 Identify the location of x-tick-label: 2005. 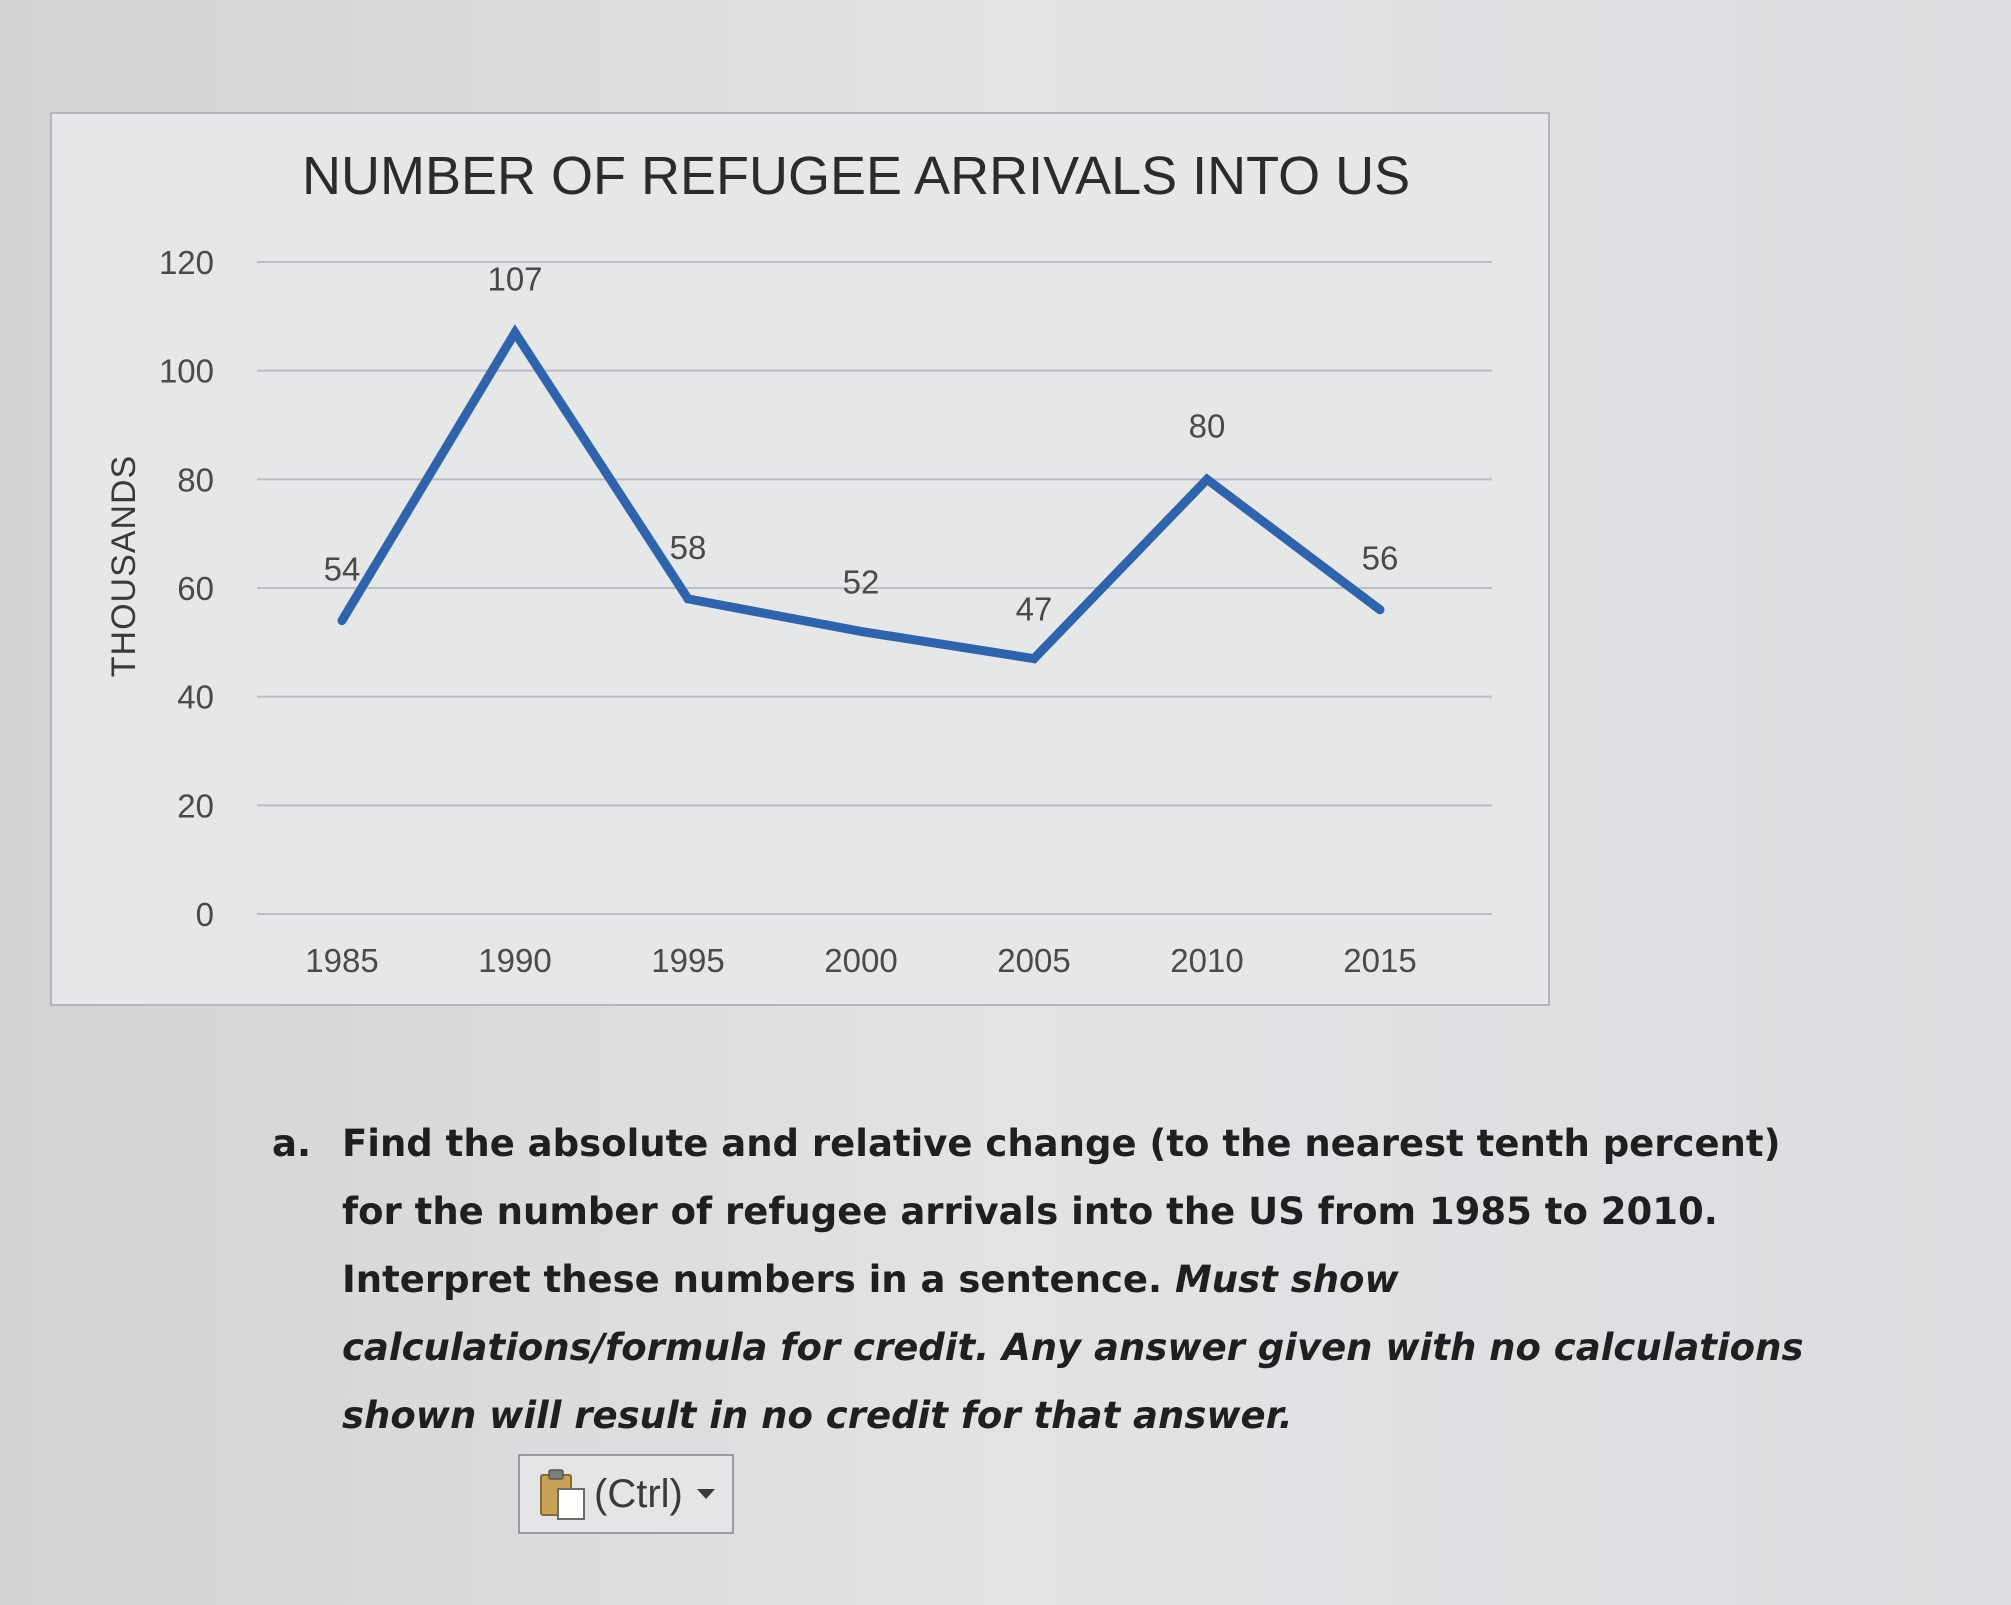
(1033, 960).